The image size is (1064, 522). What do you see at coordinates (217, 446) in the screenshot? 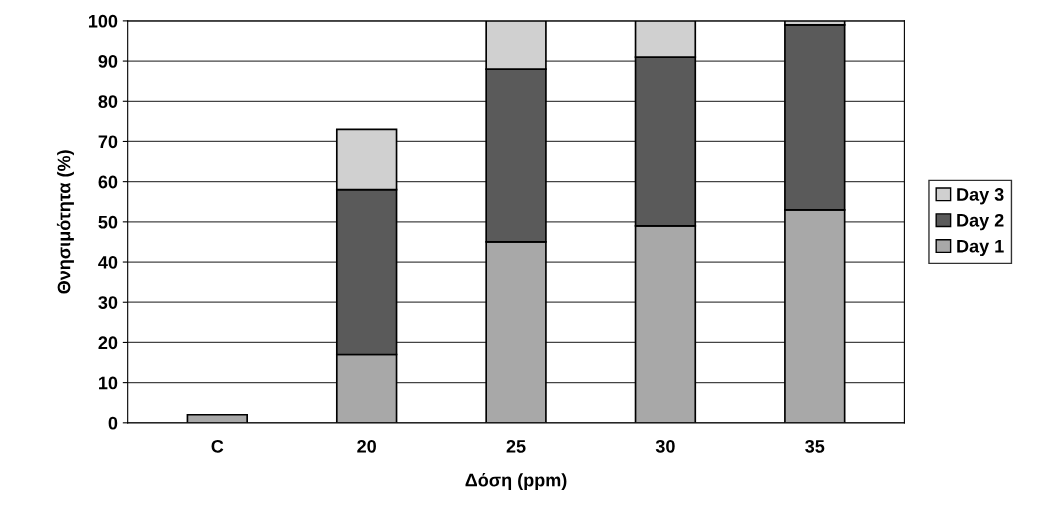
I see `x-tick-label: C` at bounding box center [217, 446].